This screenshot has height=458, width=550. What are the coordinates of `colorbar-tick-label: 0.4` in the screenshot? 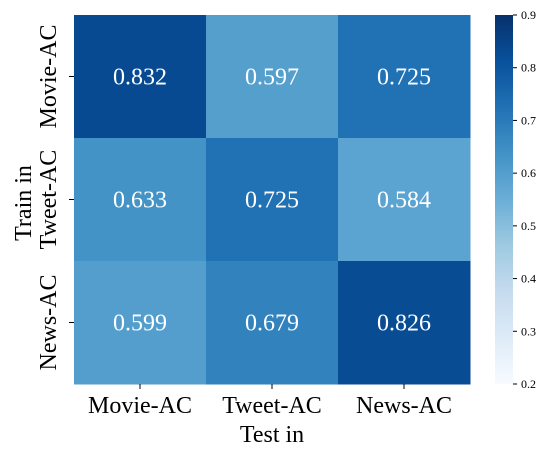 It's located at (528, 279).